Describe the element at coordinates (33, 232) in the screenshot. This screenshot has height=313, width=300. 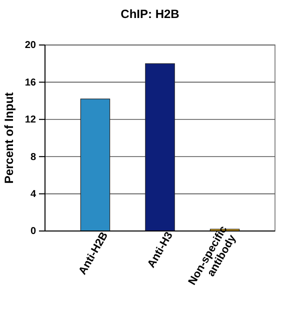
I see `y-tick-label: 0` at that location.